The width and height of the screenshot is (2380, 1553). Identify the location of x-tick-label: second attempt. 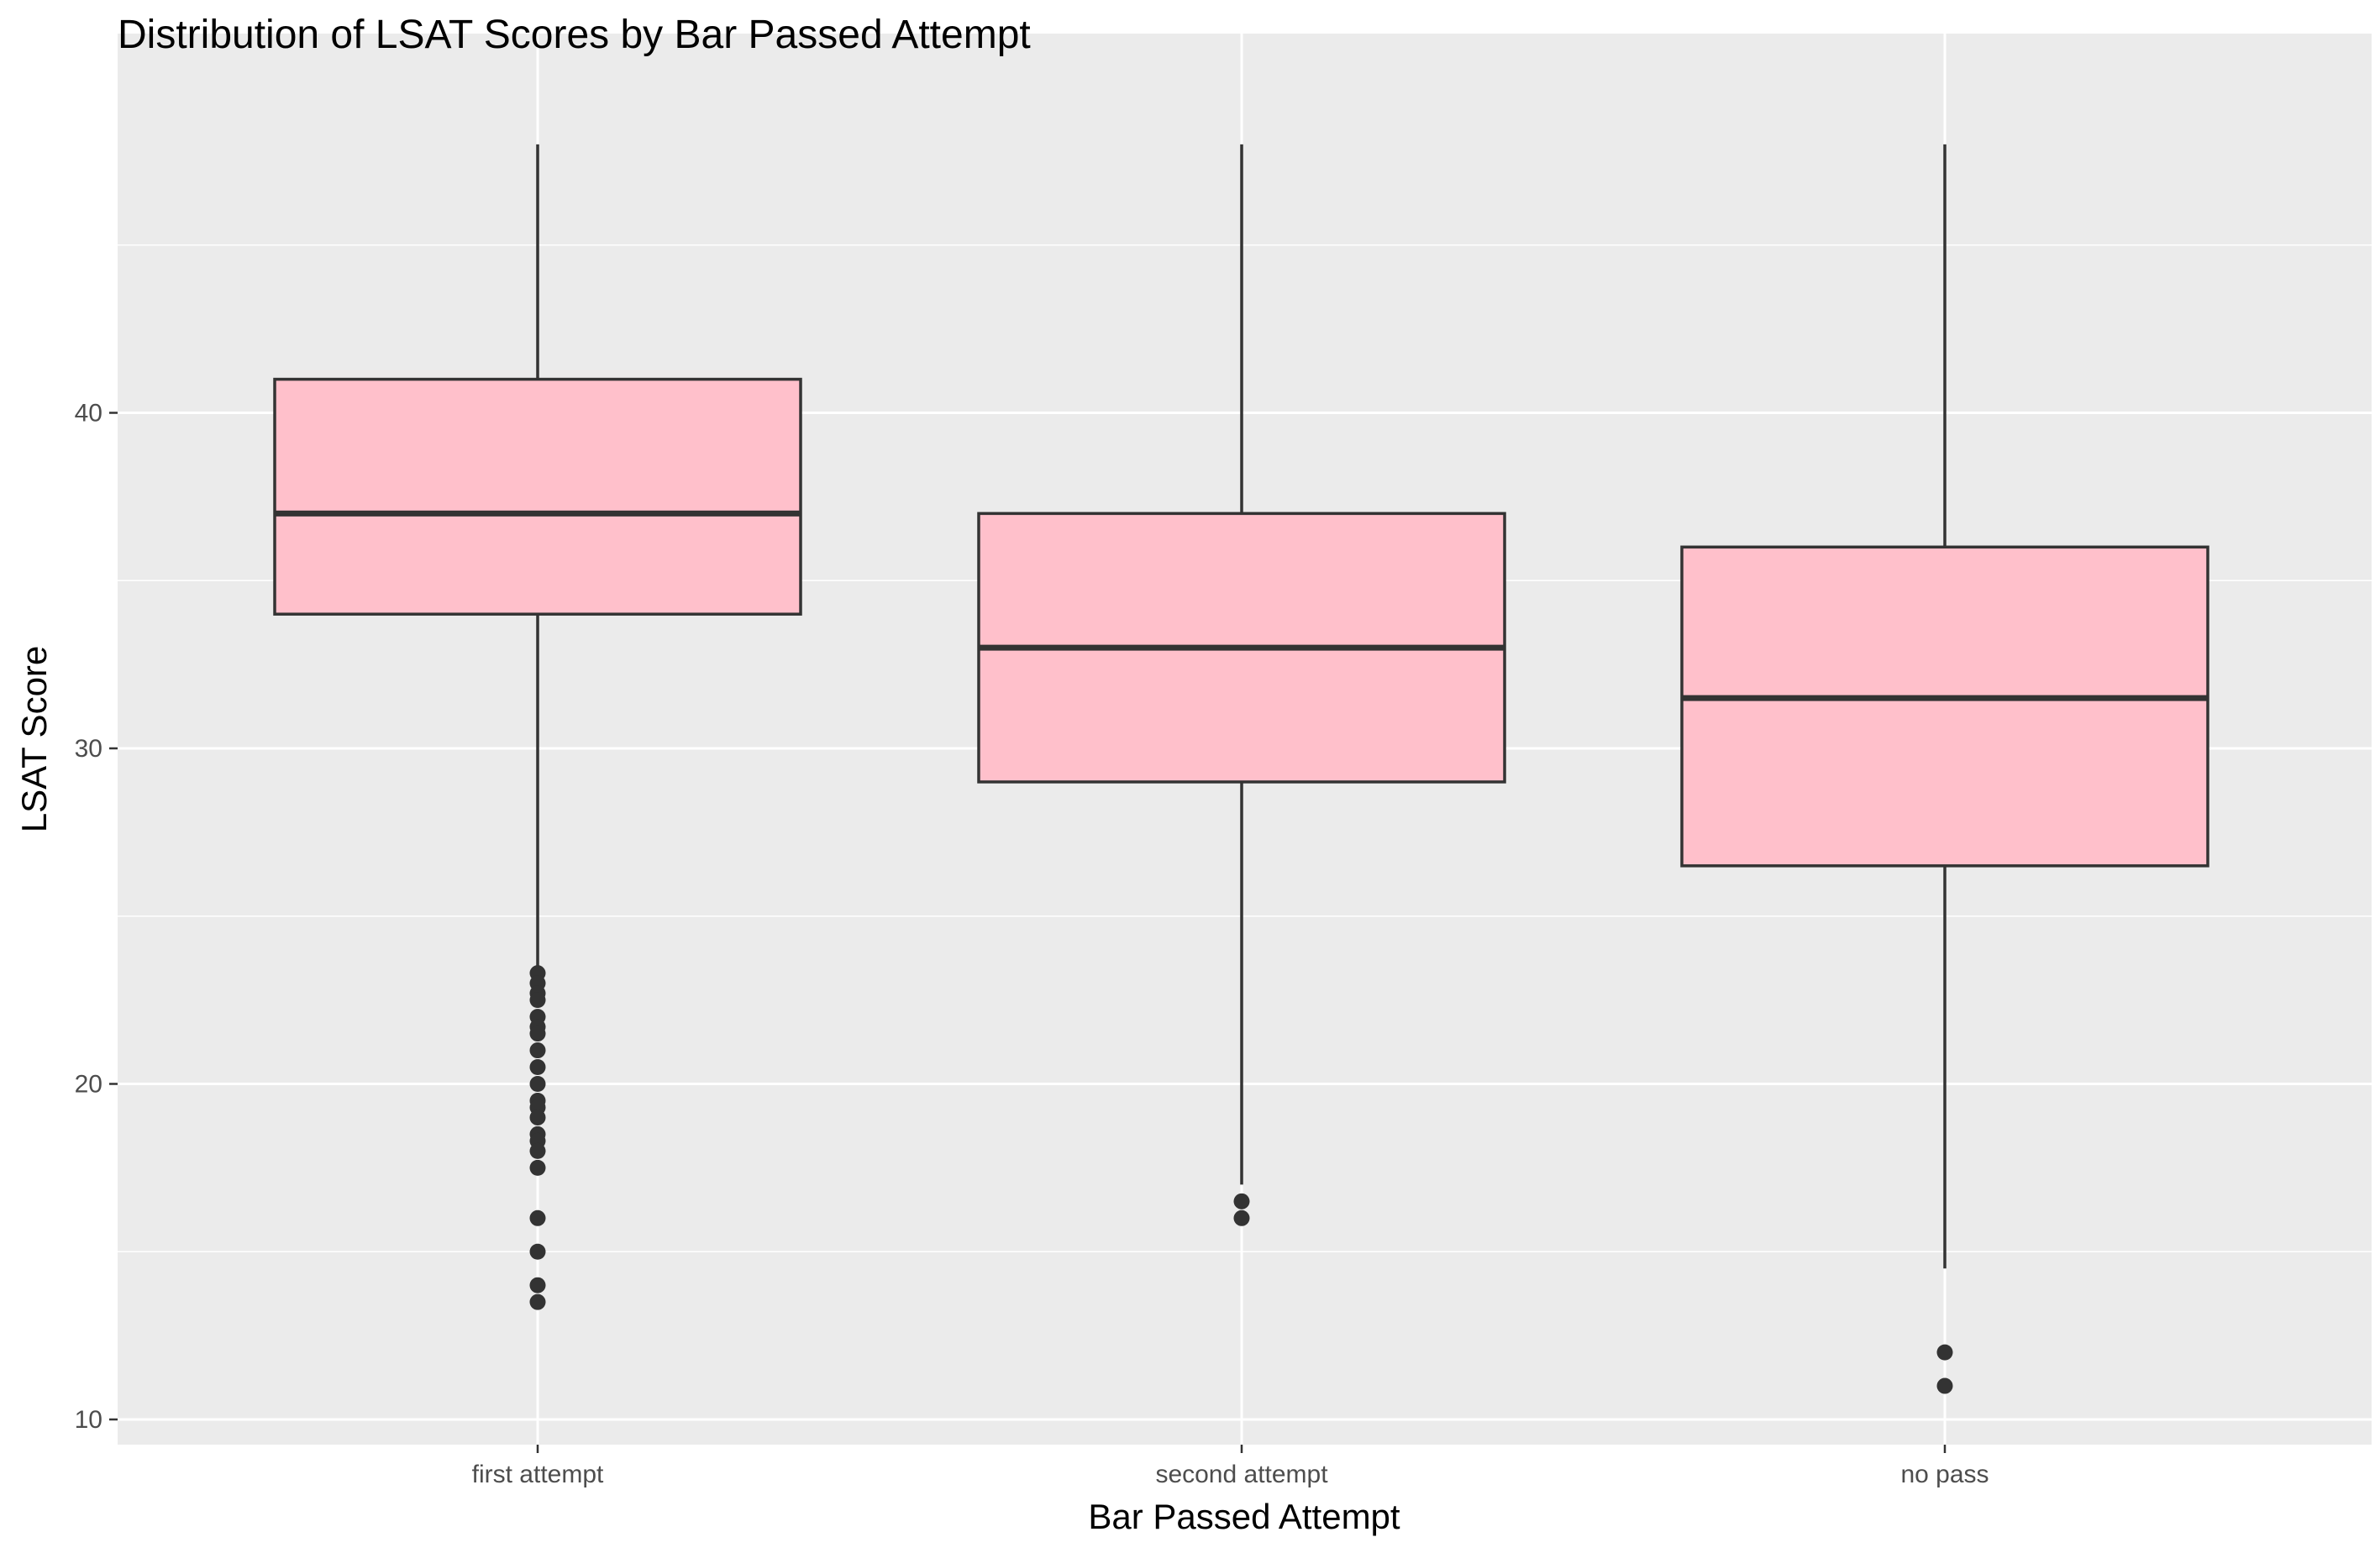
(1241, 1474).